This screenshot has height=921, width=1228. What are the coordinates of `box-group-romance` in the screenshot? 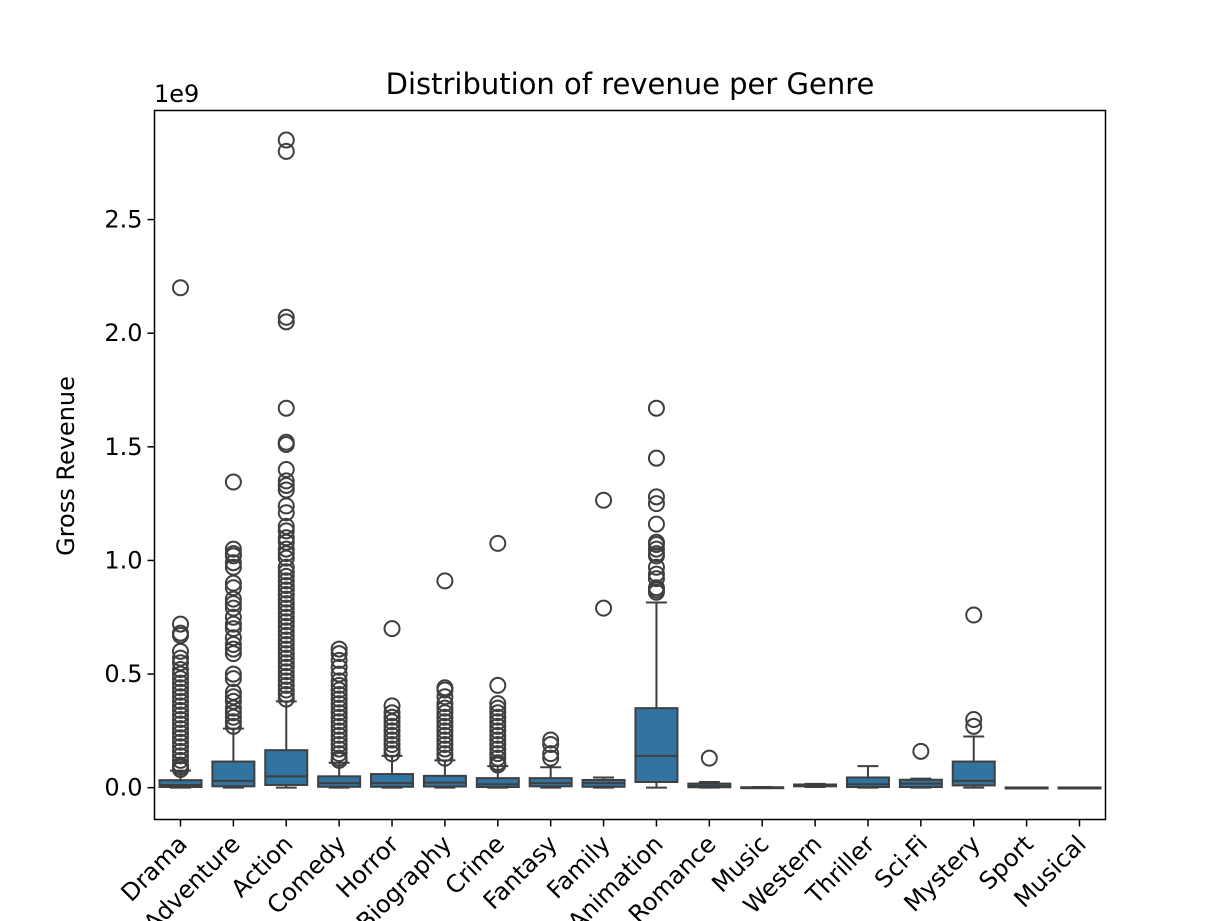 It's located at (709, 769).